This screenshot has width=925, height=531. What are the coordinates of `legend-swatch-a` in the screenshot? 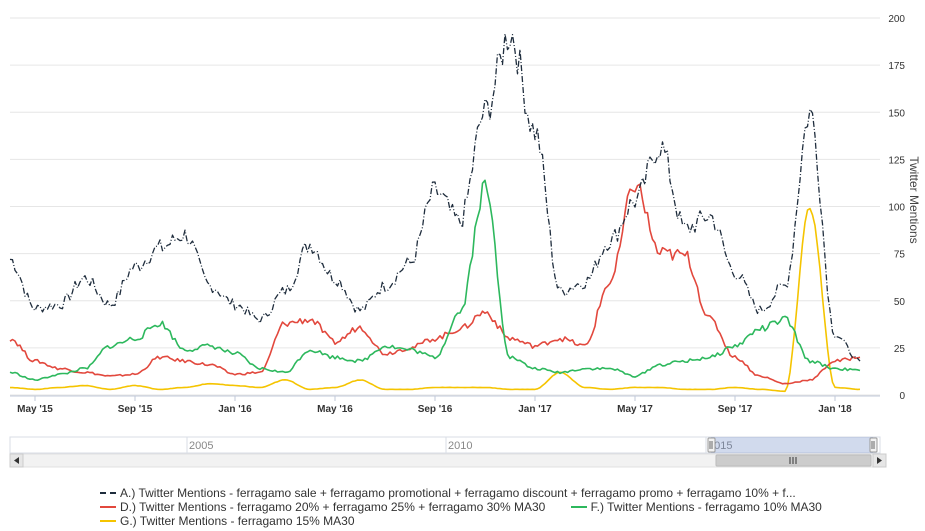 It's located at (108, 492).